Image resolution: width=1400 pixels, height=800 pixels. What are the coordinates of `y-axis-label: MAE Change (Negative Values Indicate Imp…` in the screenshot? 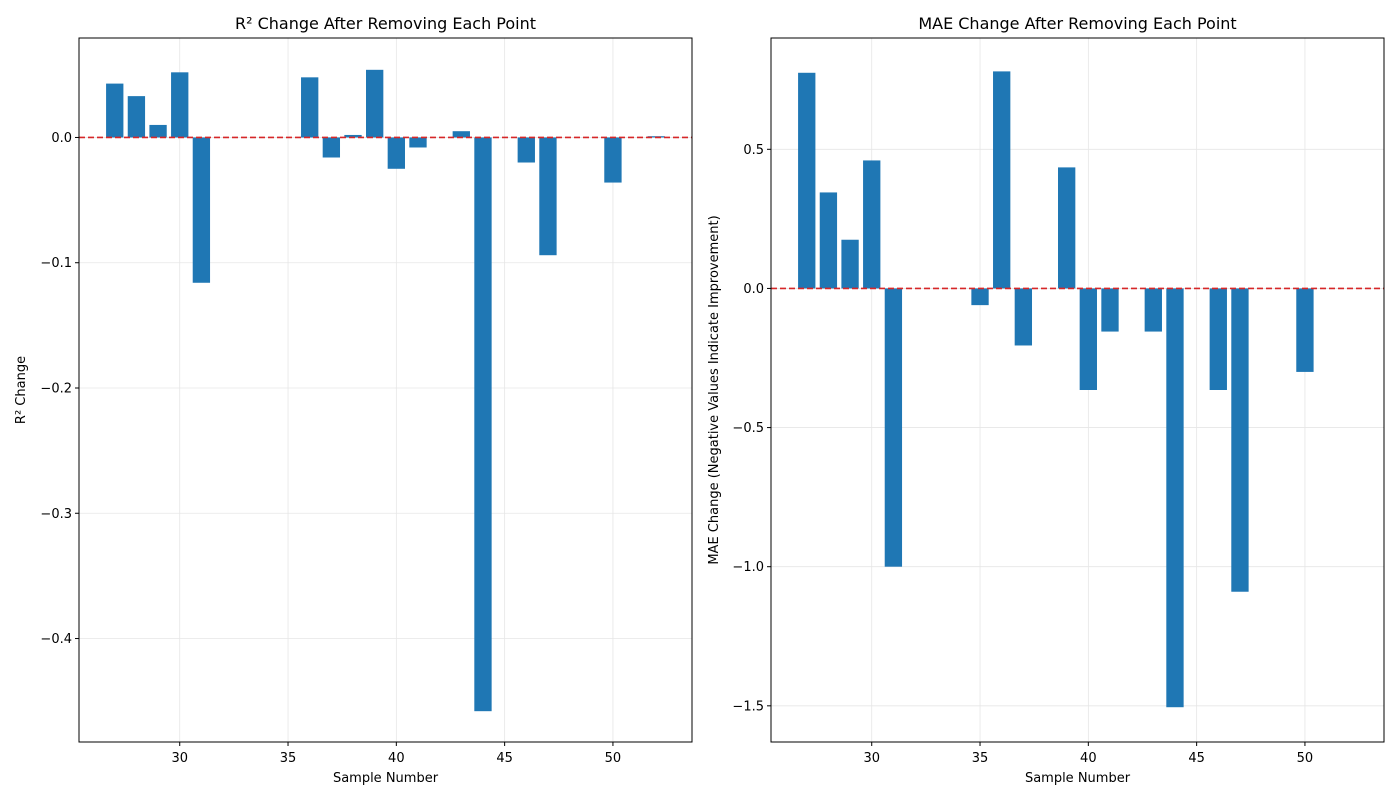 It's located at (714, 389).